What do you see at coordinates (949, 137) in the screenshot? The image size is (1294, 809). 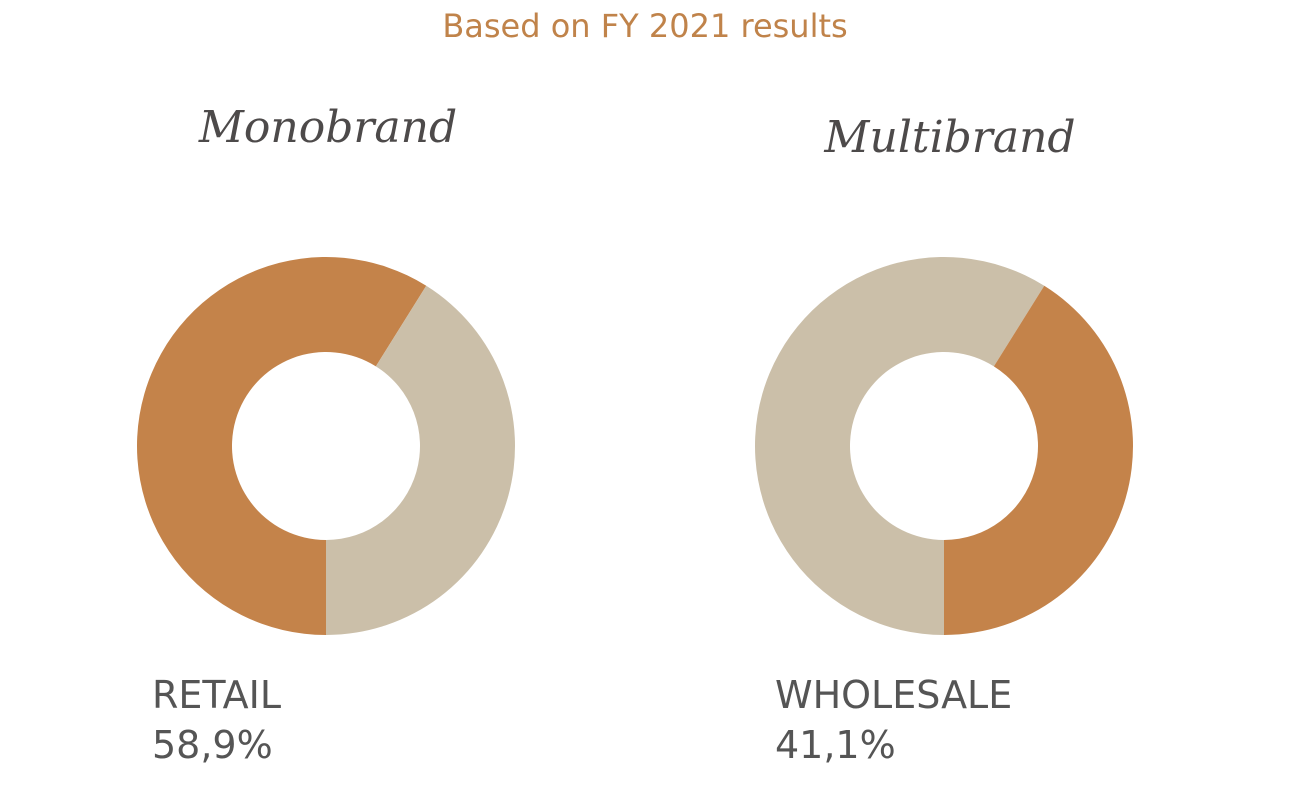 I see `chart-title: Multibrand` at bounding box center [949, 137].